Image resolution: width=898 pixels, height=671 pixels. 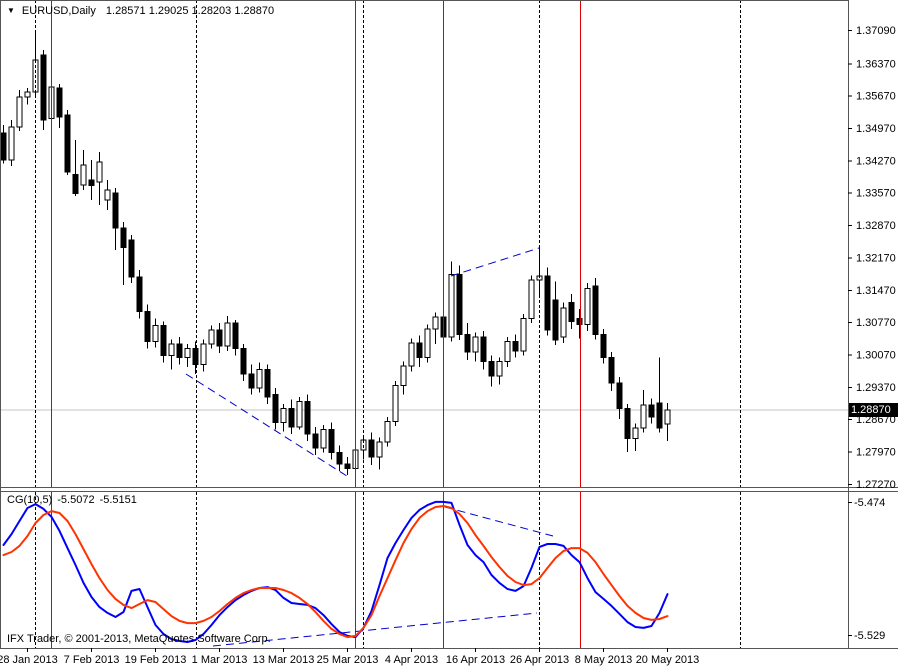 What do you see at coordinates (29, 660) in the screenshot?
I see `date-axis-label: 28 Jan 2013` at bounding box center [29, 660].